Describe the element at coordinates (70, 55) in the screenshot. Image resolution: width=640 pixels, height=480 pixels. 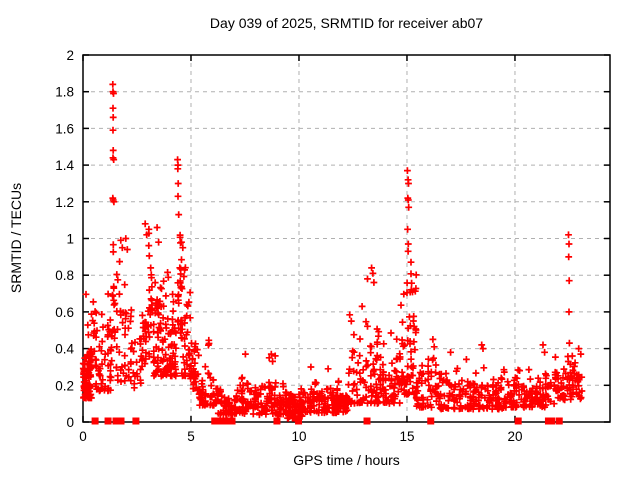
I see `svg-text: 2` at that location.